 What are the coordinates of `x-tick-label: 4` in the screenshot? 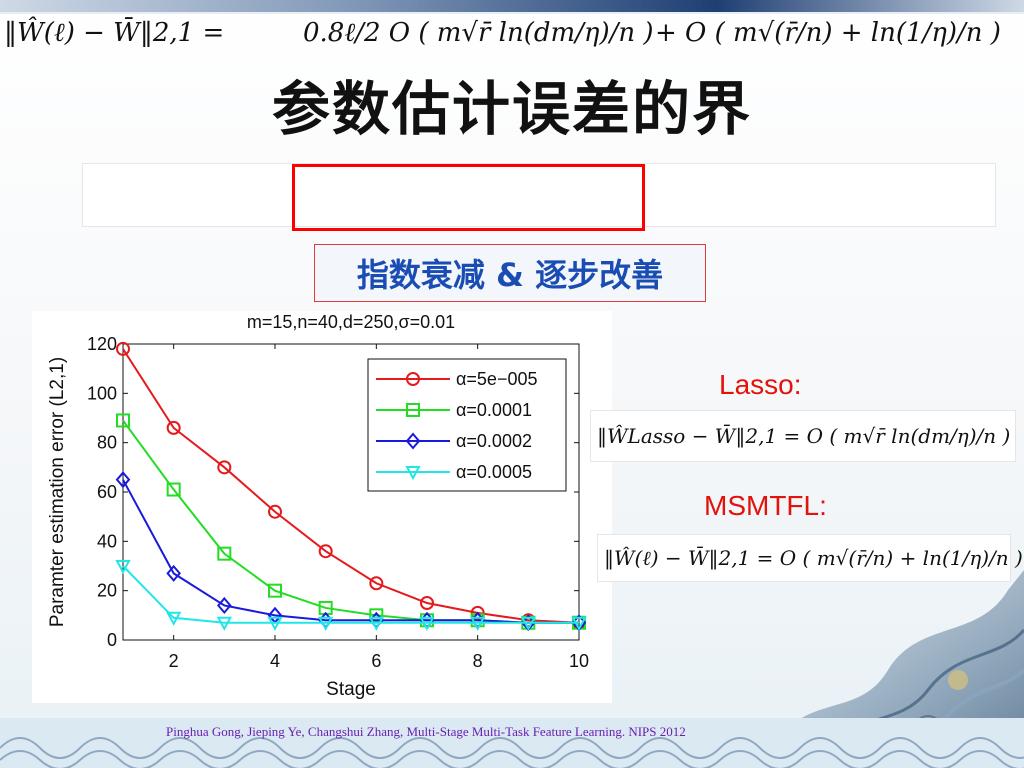 It's located at (275, 661).